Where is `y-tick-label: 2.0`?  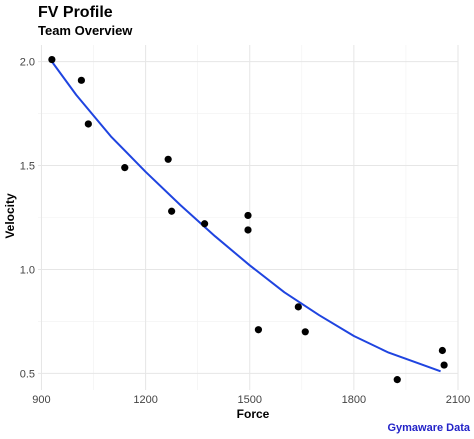
y-tick-label: 2.0 is located at coordinates (27, 63).